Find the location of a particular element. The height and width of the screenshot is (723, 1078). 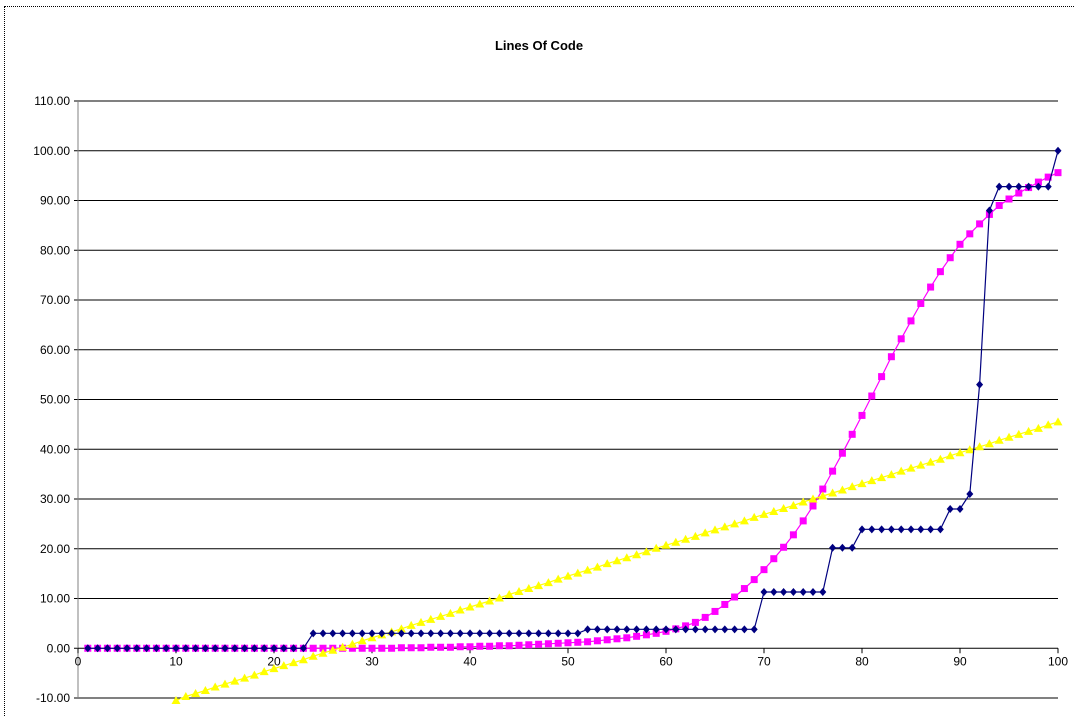

y-tick-label: 20.00 is located at coordinates (55, 549).